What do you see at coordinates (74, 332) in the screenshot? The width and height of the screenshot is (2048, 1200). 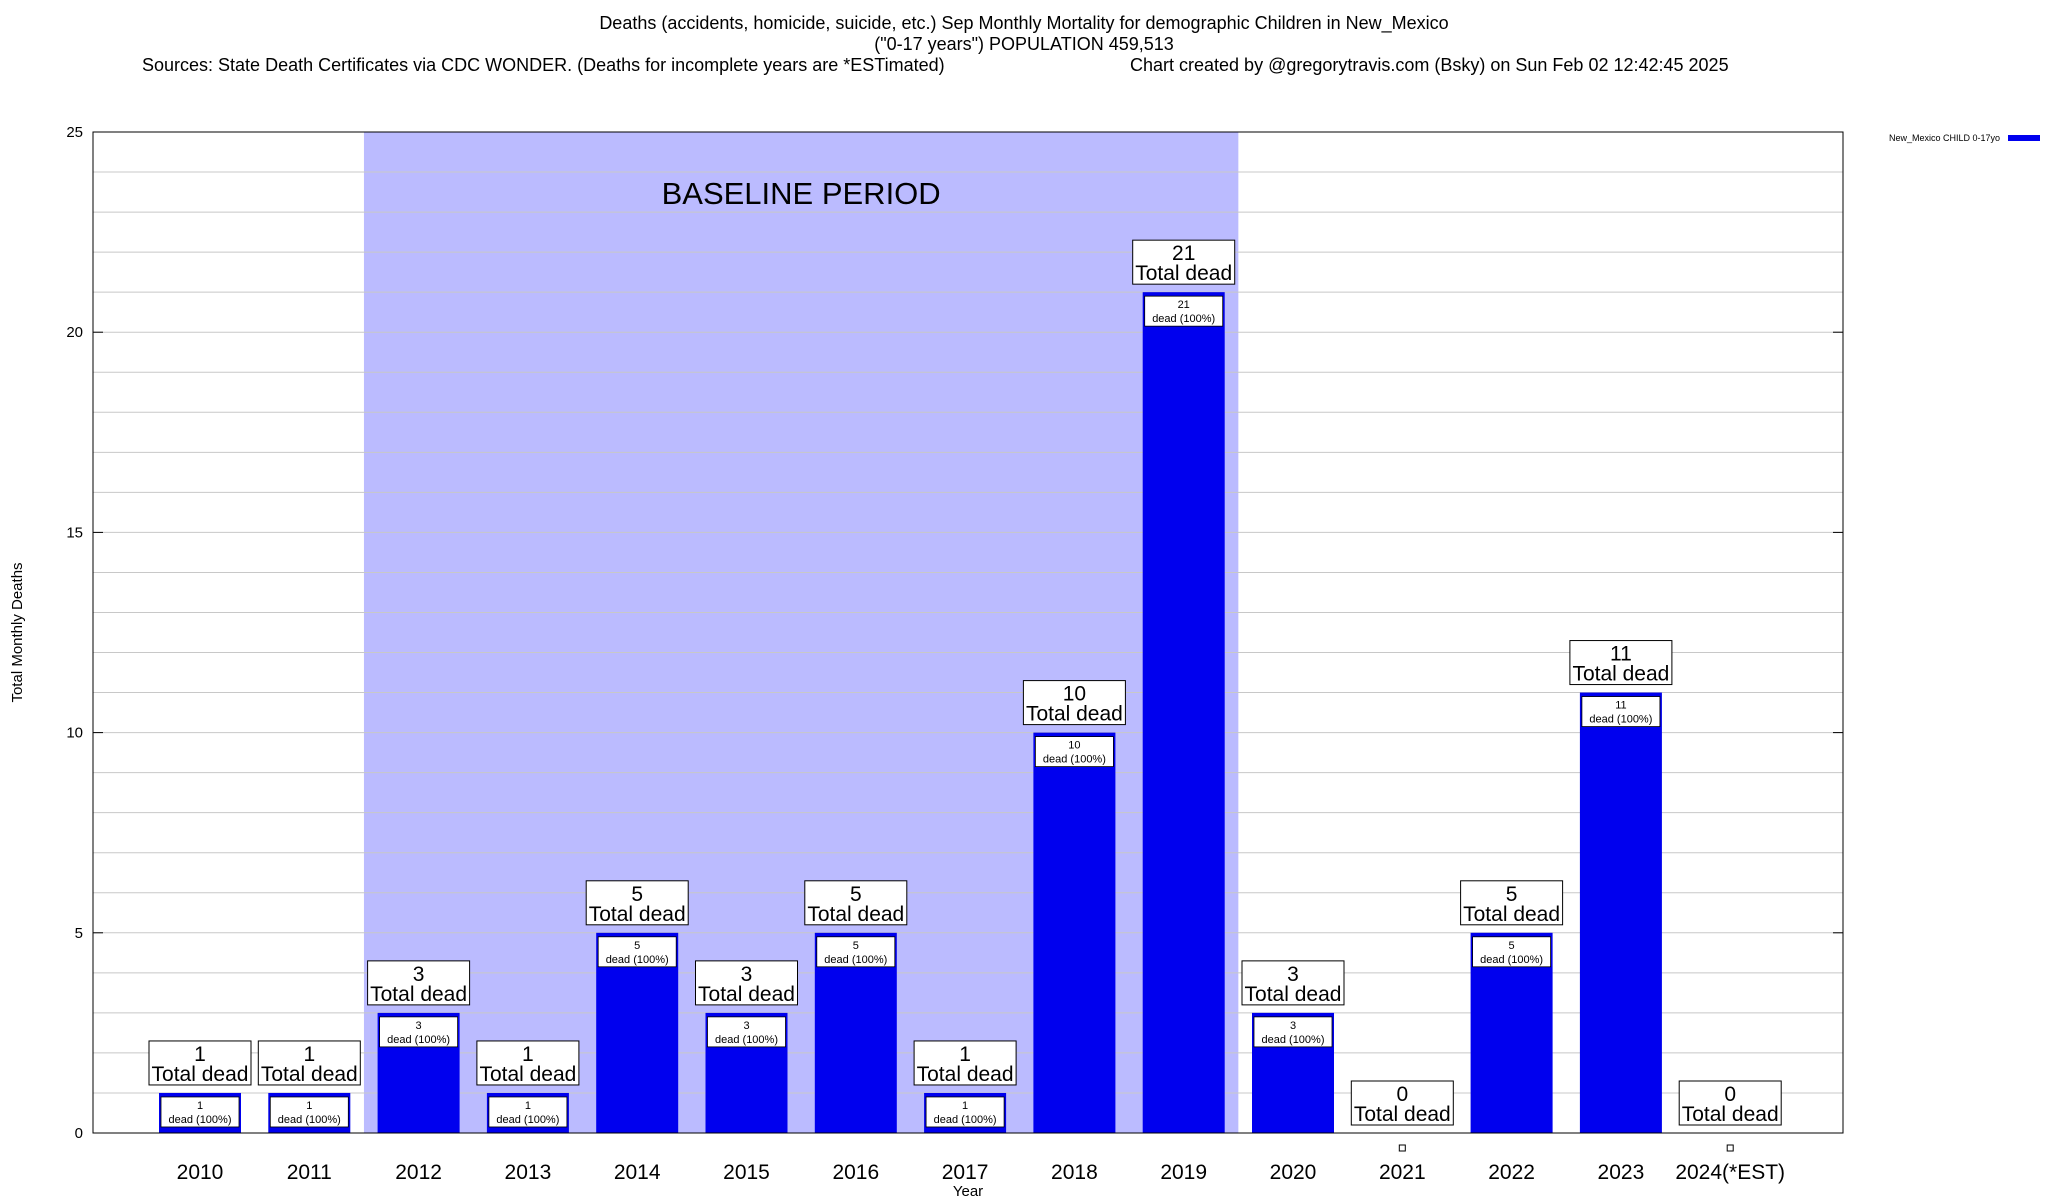 I see `y-tick-label: 20` at bounding box center [74, 332].